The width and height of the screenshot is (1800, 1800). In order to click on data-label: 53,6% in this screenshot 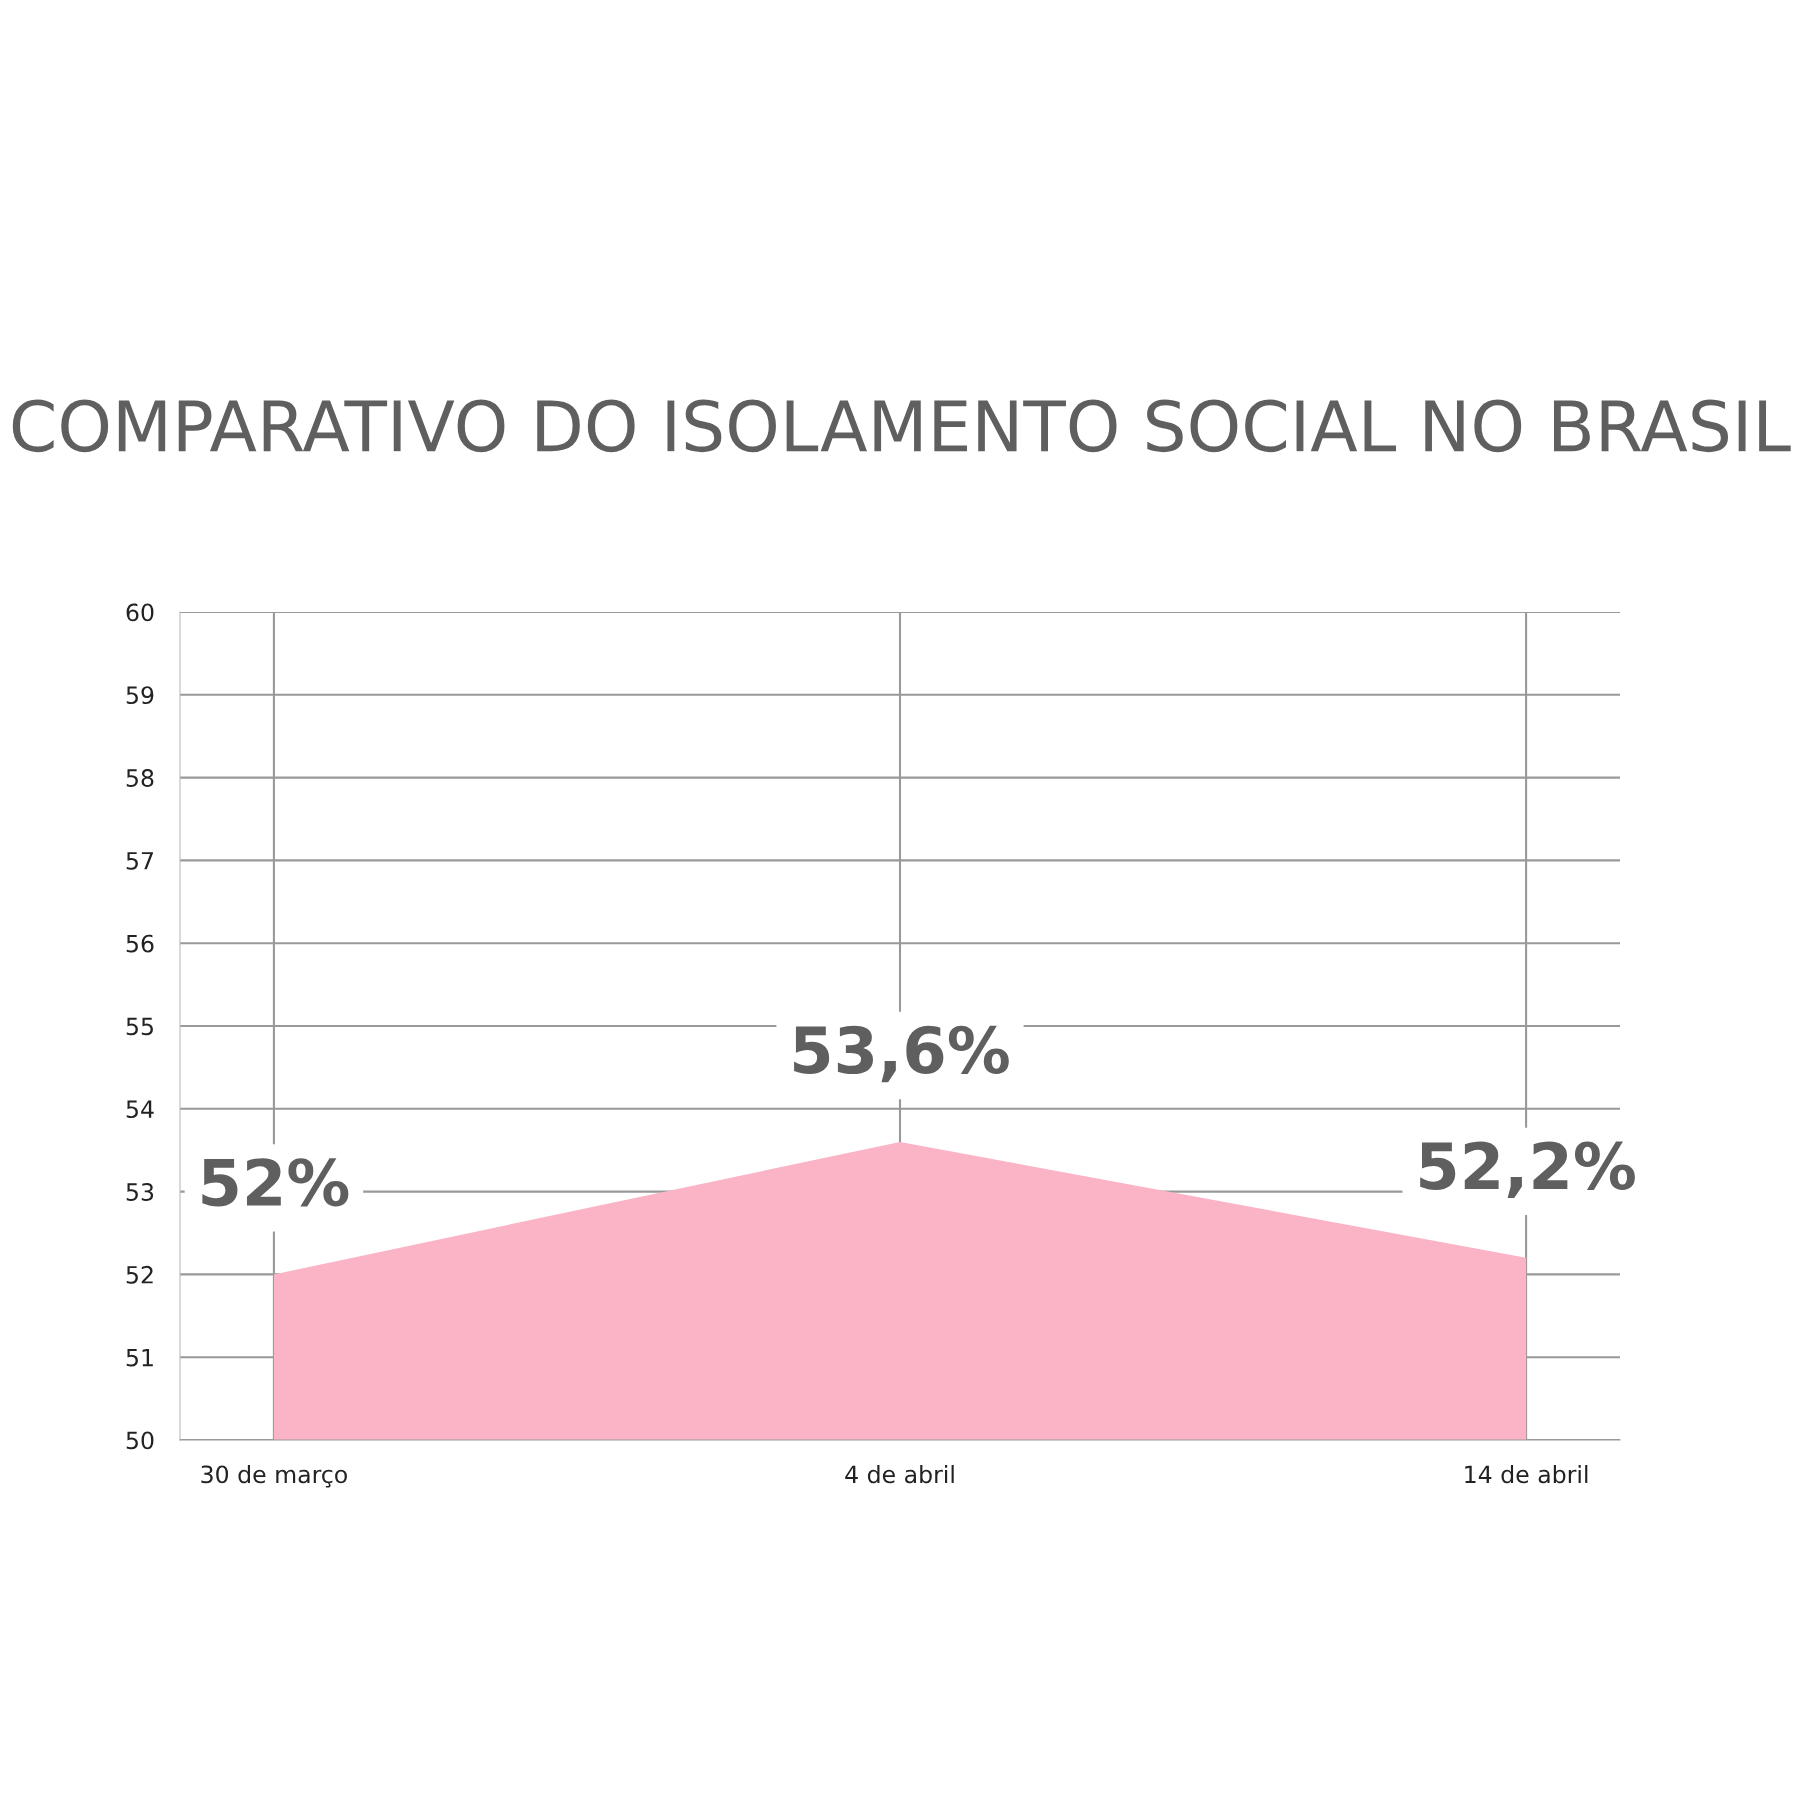, I will do `click(901, 1054)`.